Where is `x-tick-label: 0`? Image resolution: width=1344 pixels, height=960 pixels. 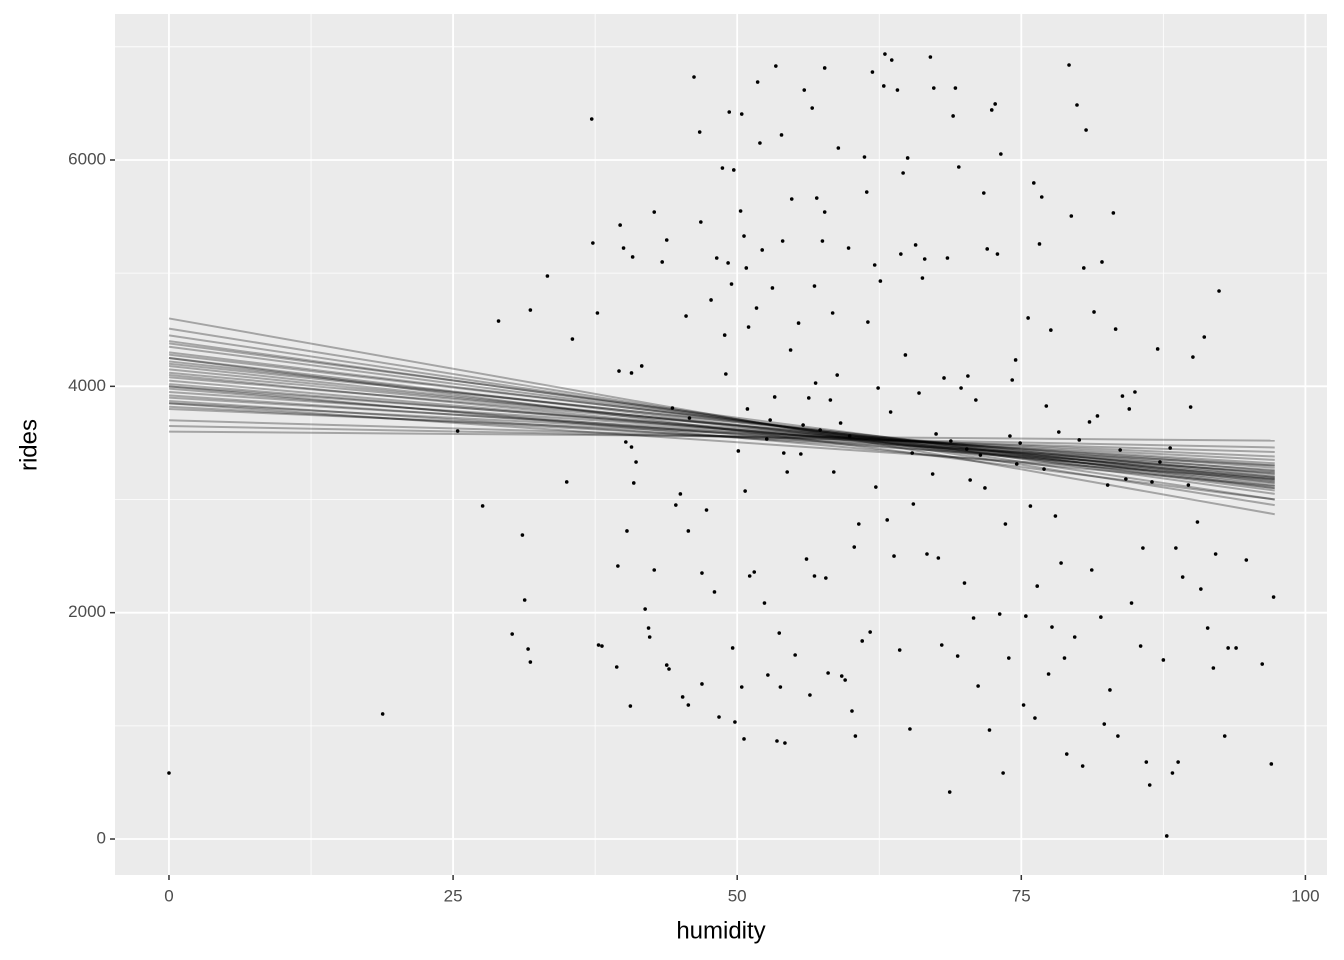
x-tick-label: 0 is located at coordinates (168, 895).